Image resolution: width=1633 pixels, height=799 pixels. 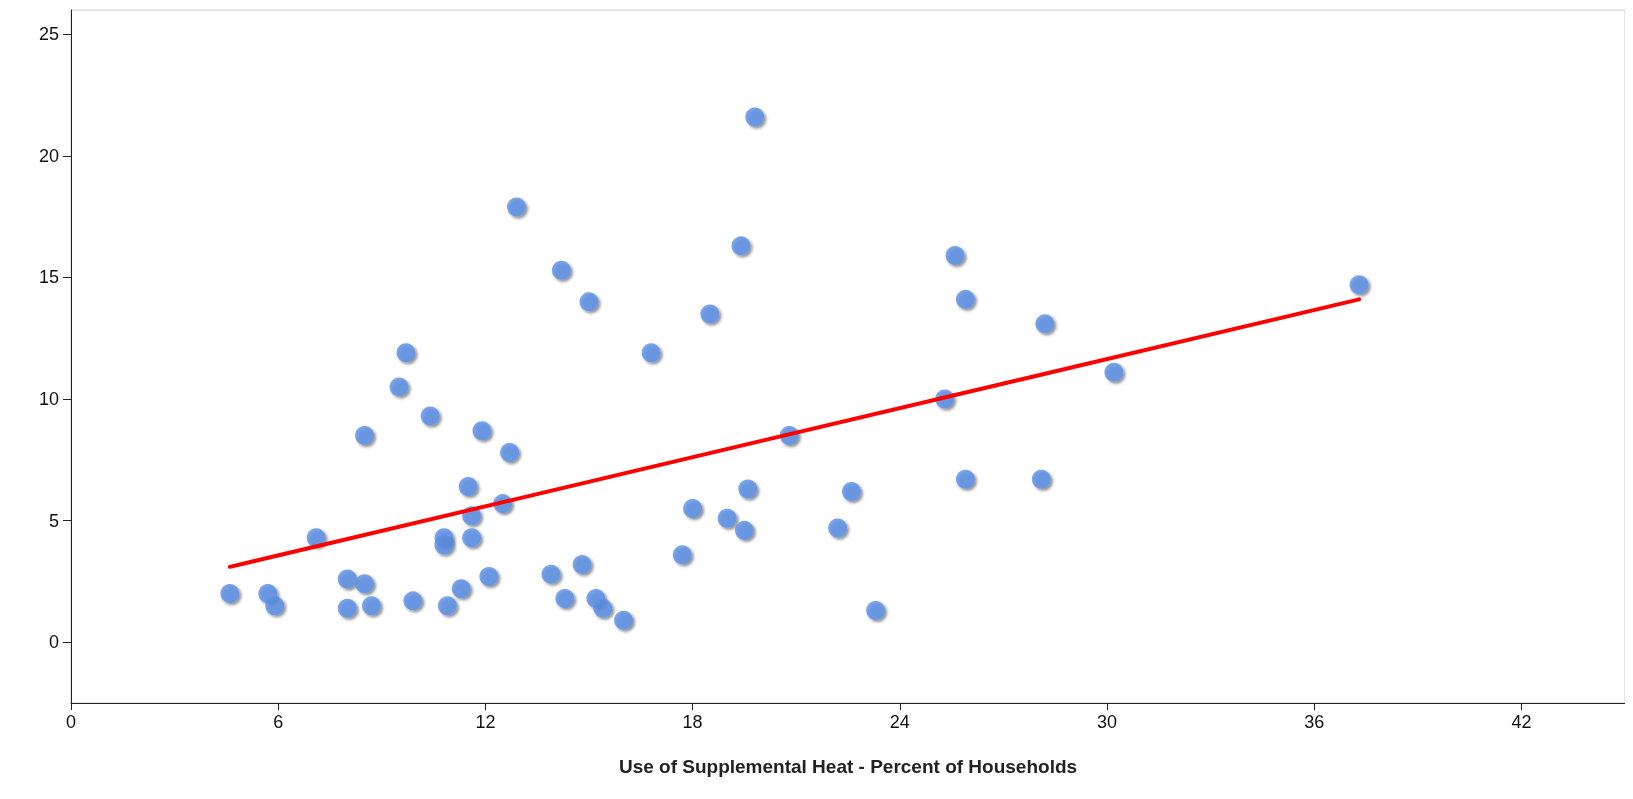 What do you see at coordinates (53, 642) in the screenshot?
I see `y-tick-label: 0` at bounding box center [53, 642].